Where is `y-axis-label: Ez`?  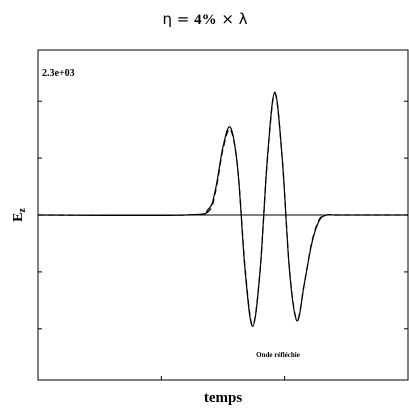 y-axis-label: Ez is located at coordinates (19, 215).